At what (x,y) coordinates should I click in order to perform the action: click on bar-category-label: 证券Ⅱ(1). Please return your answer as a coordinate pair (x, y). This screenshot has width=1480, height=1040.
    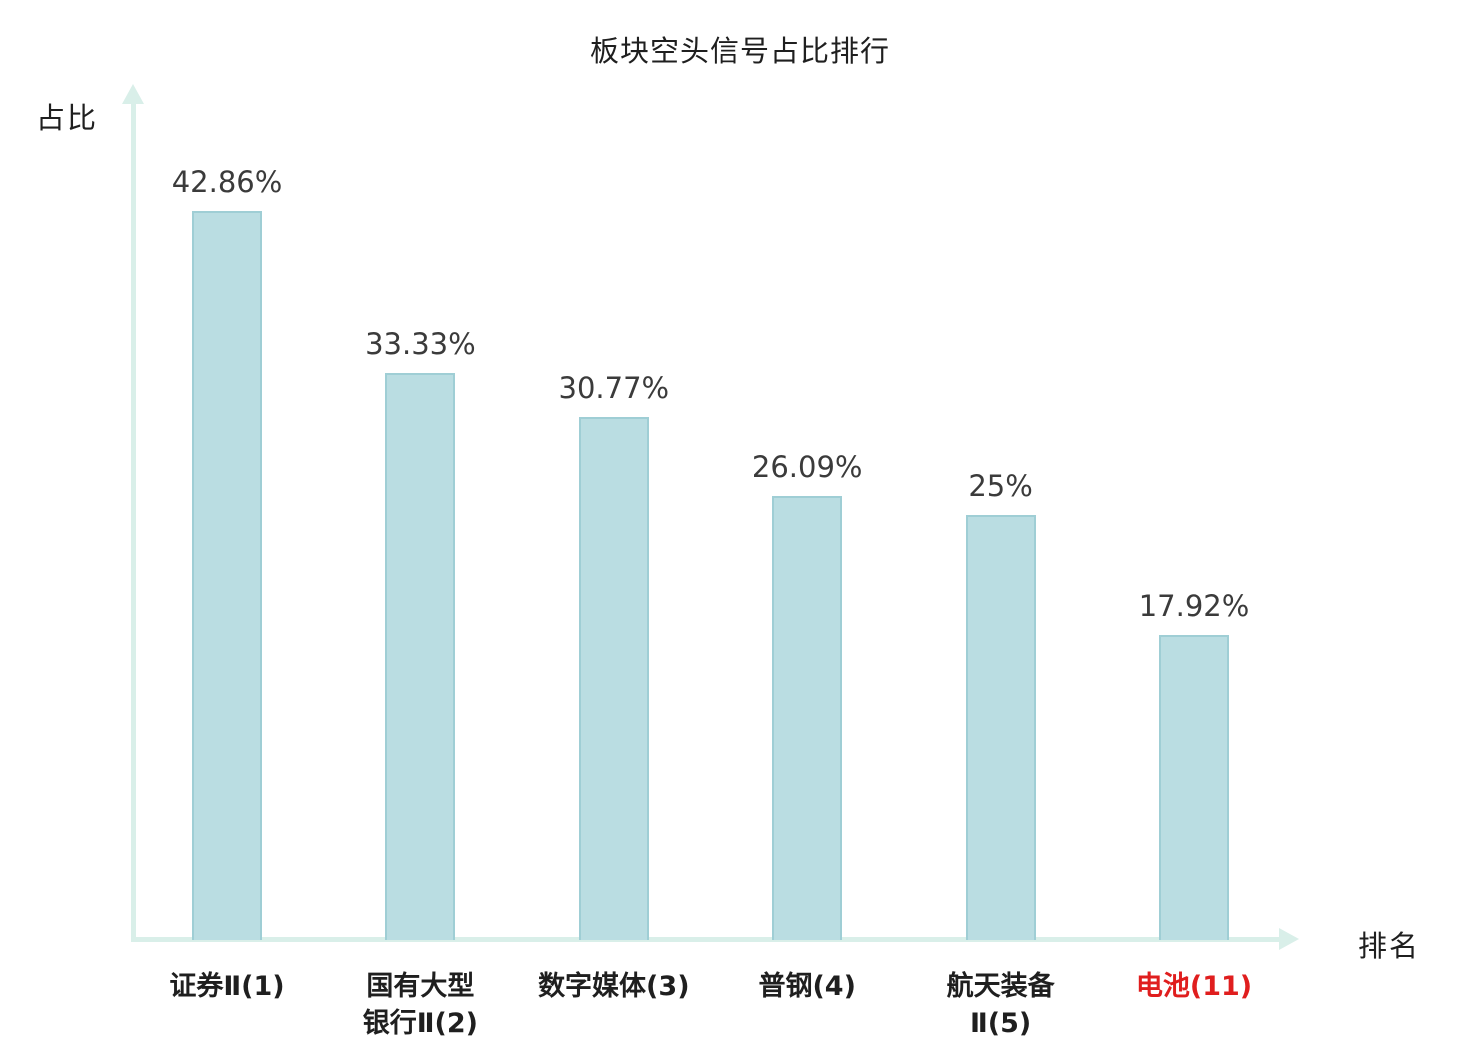
    Looking at the image, I should click on (227, 986).